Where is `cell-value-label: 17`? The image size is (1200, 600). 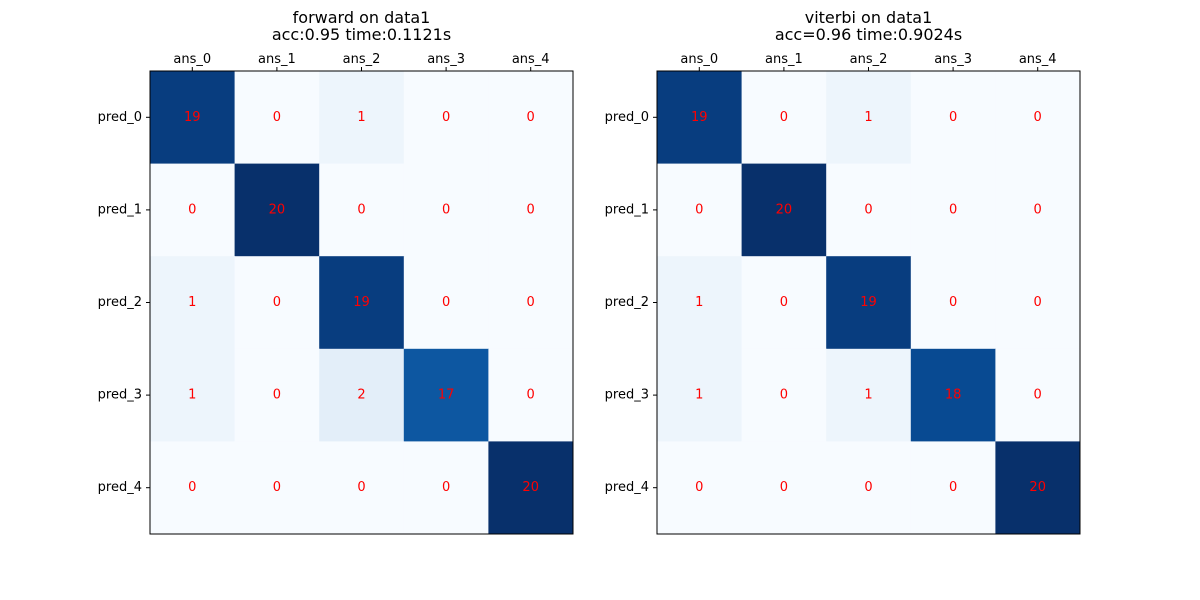 cell-value-label: 17 is located at coordinates (446, 395).